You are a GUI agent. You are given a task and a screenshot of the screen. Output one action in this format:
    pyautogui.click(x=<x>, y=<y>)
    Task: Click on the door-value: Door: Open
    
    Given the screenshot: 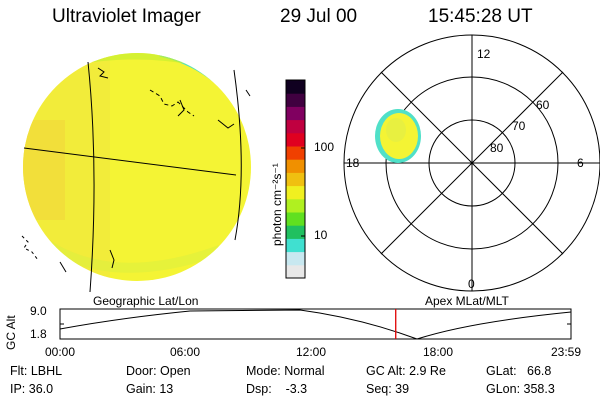 What is the action you would take?
    pyautogui.click(x=158, y=371)
    